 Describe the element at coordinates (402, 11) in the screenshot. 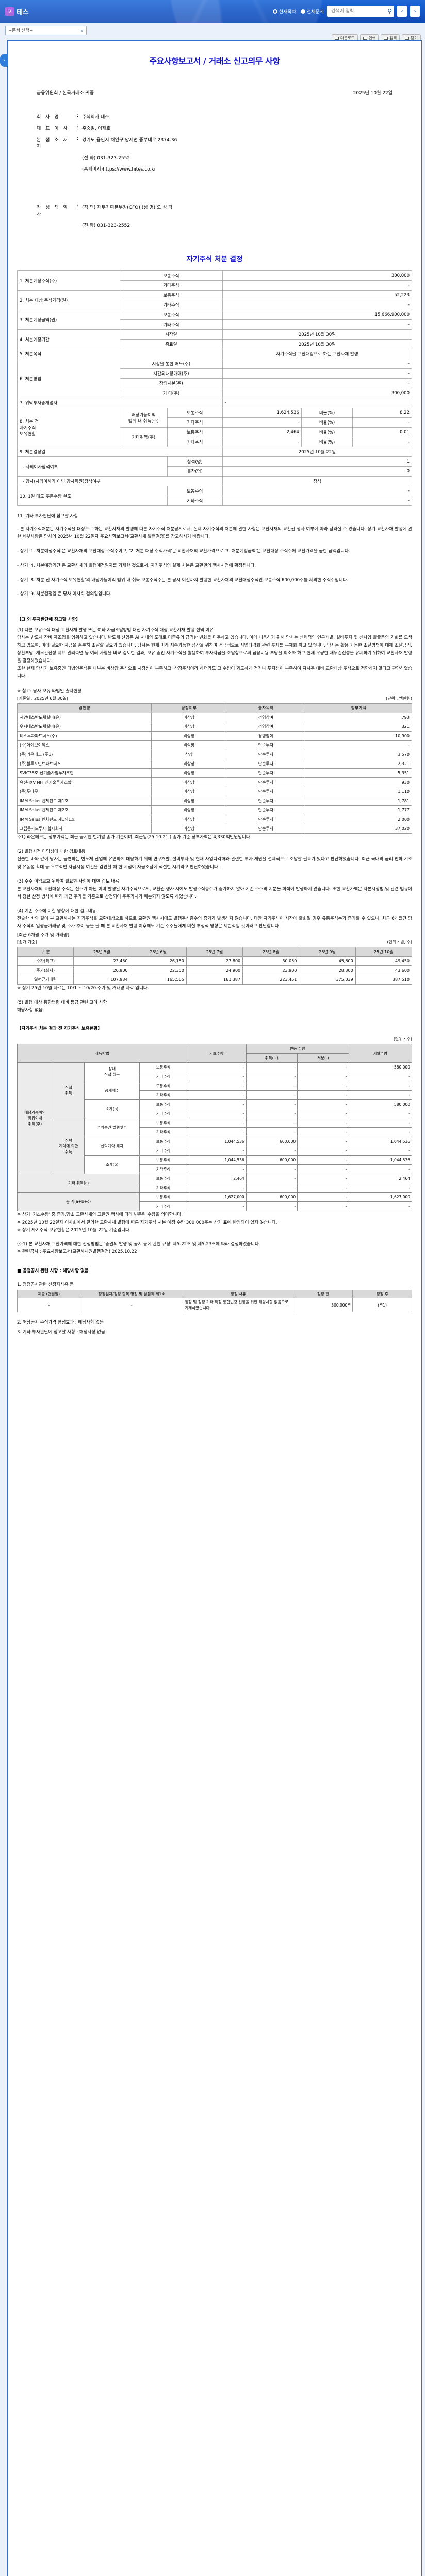

I see `prev-result-button: ‹` at that location.